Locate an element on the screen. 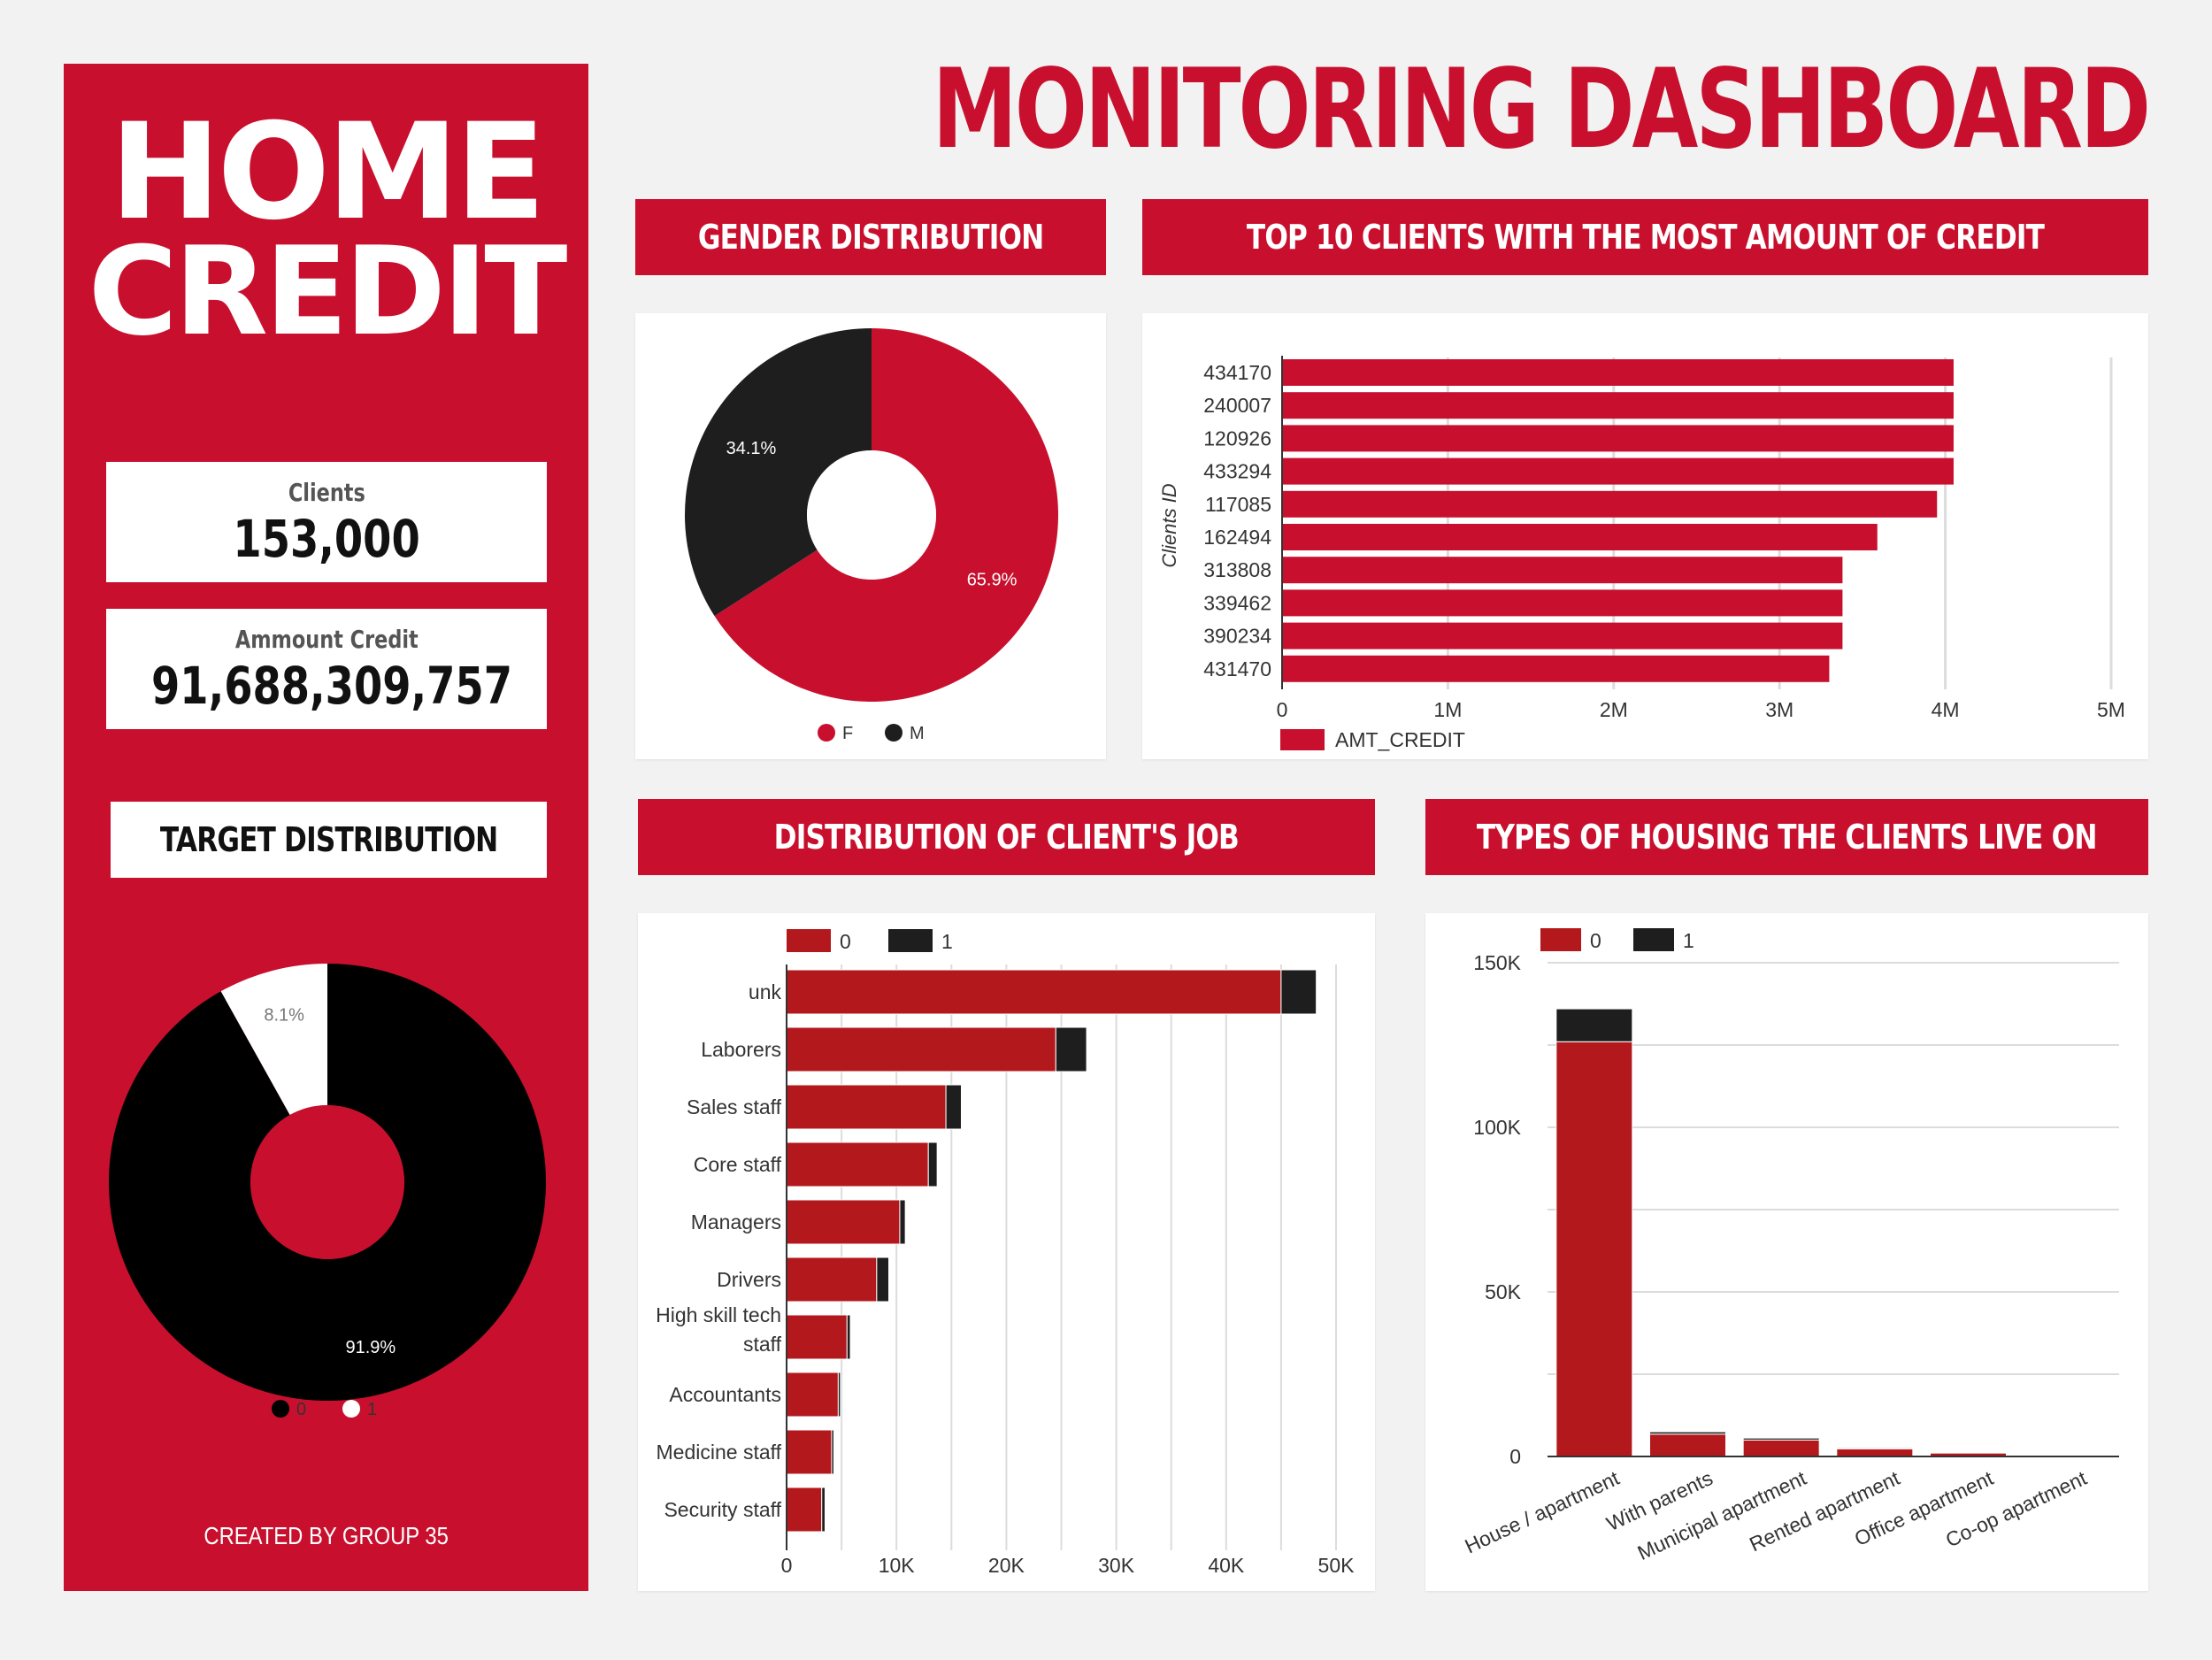 The height and width of the screenshot is (1660, 2212). gender-donut-hole is located at coordinates (872, 515).